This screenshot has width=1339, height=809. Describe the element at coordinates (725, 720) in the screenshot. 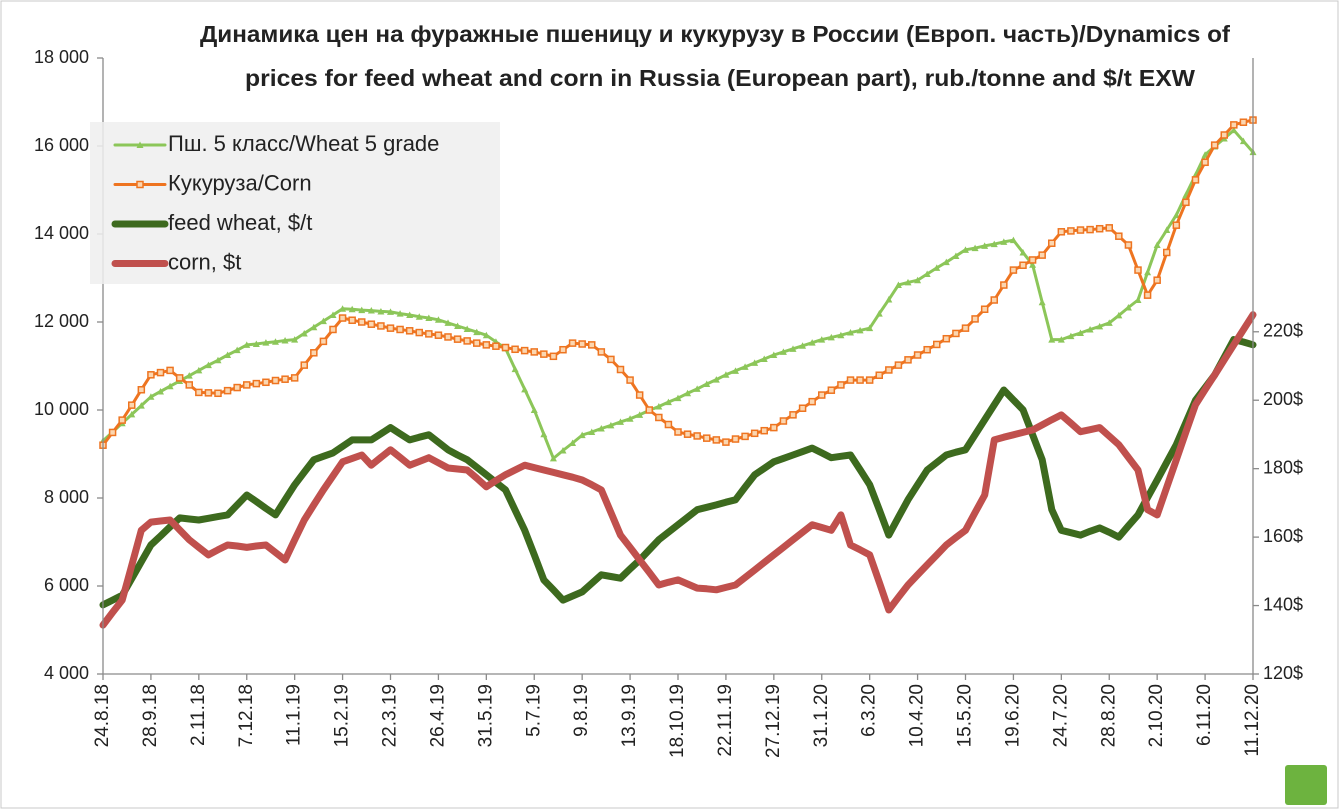

I see `x-tick-label: 22.11.19` at that location.